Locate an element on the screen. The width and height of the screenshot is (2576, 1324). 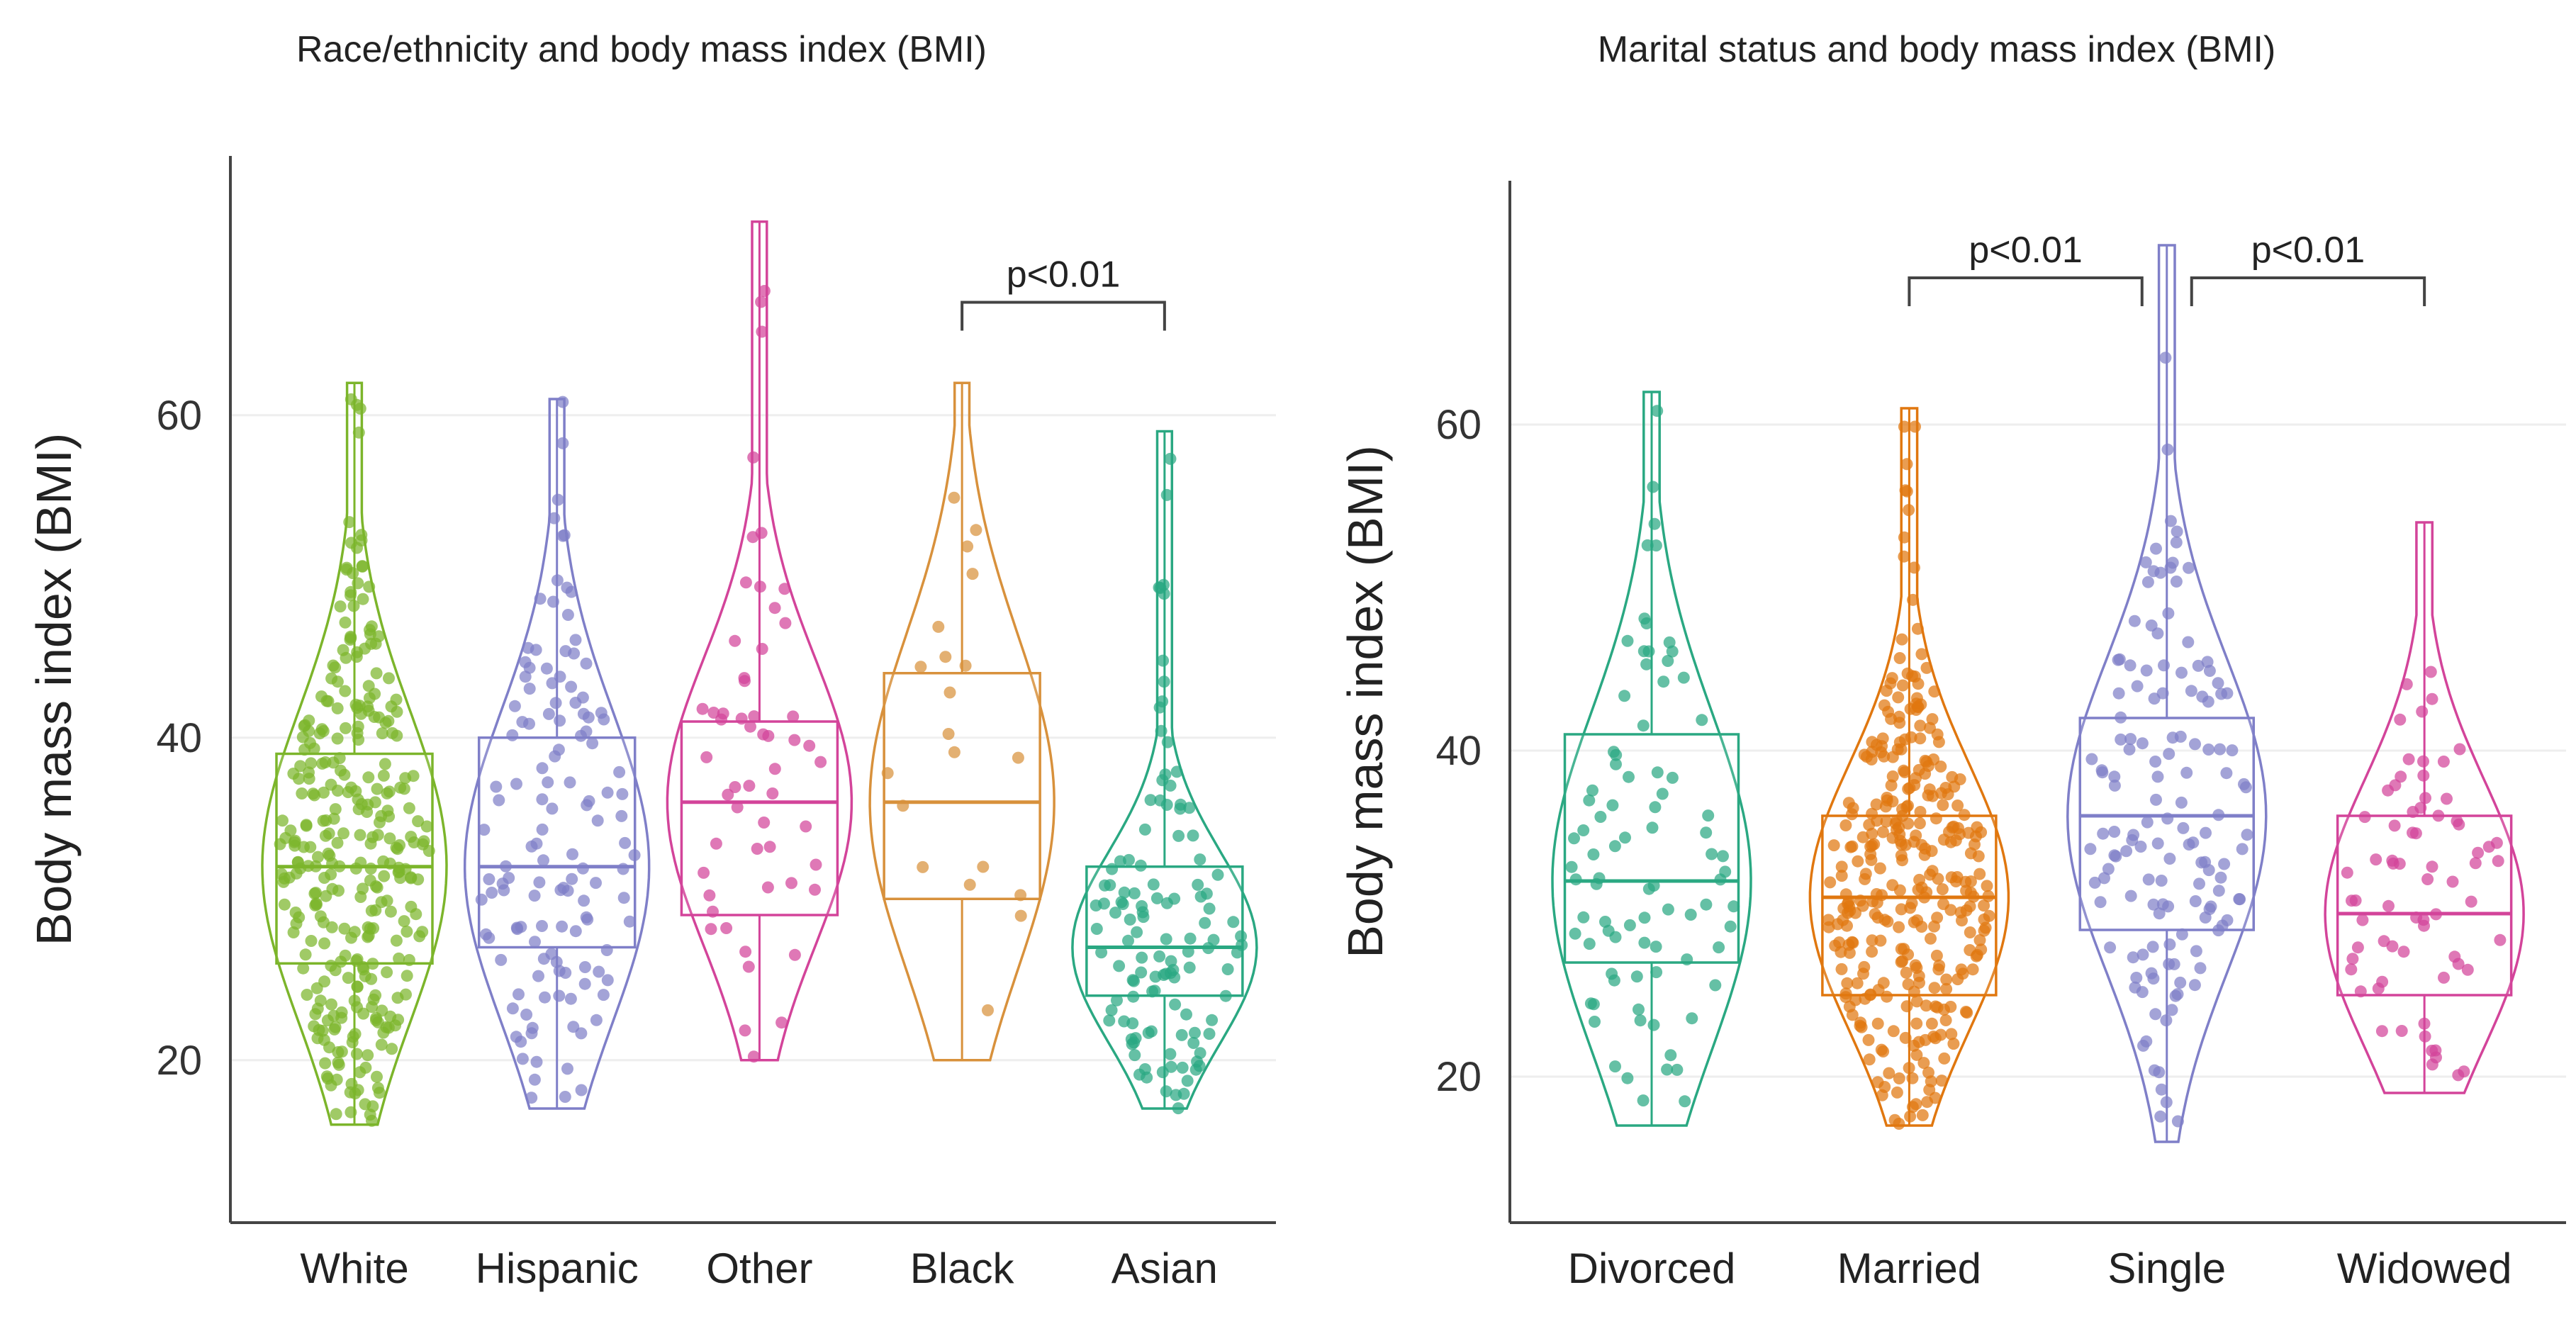
p-value-label: p<0.01 is located at coordinates (2026, 250).